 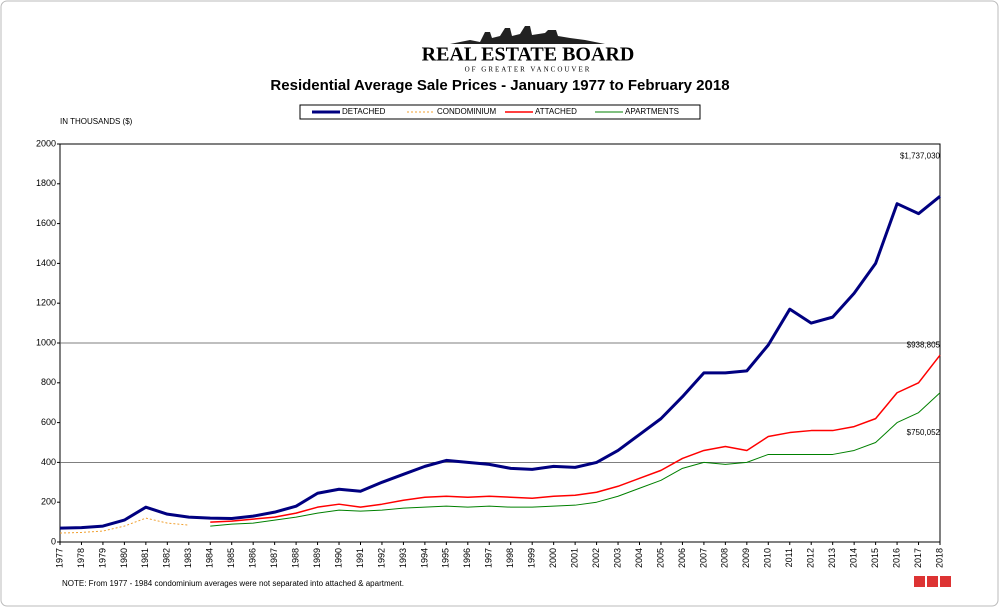 I want to click on x-tick-label: 1997, so click(x=489, y=558).